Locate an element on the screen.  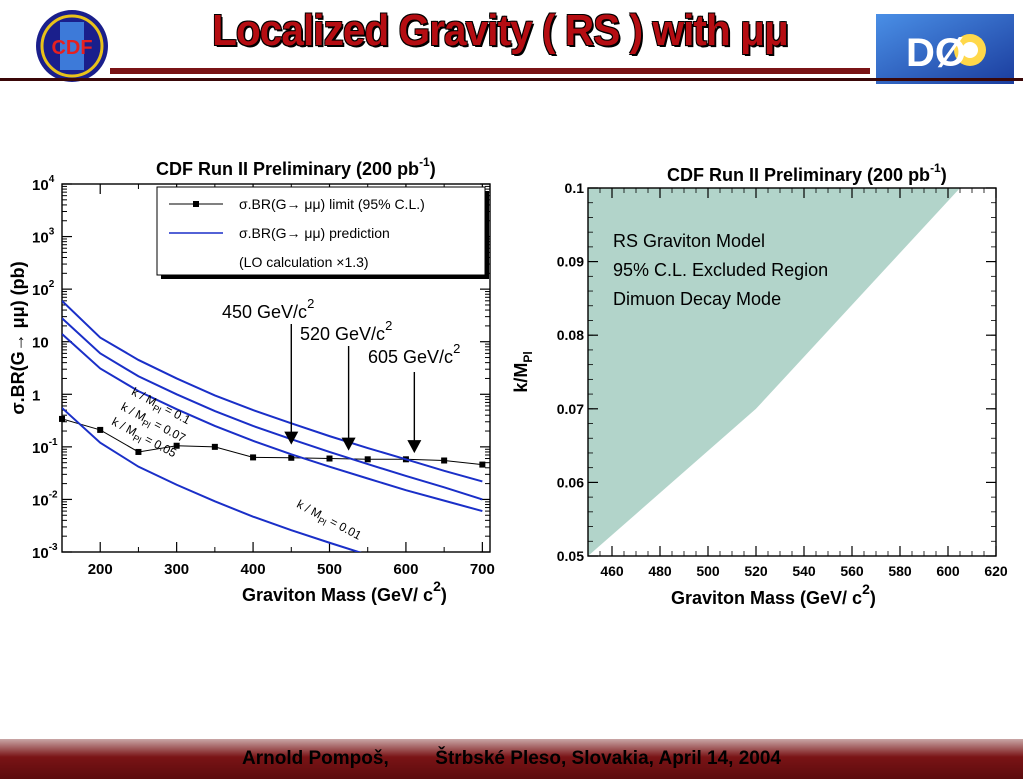
slide-title: Localized Gravity ( RS ) with μμ is located at coordinates (500, 30).